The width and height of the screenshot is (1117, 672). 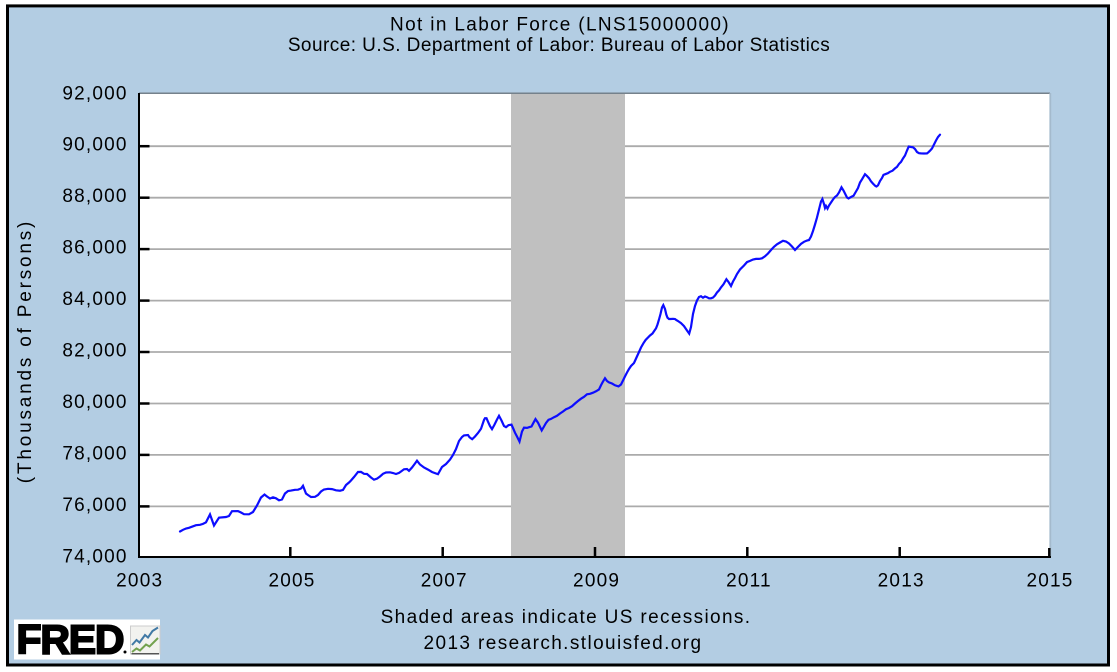 What do you see at coordinates (444, 581) in the screenshot?
I see `svg-text: 2007` at bounding box center [444, 581].